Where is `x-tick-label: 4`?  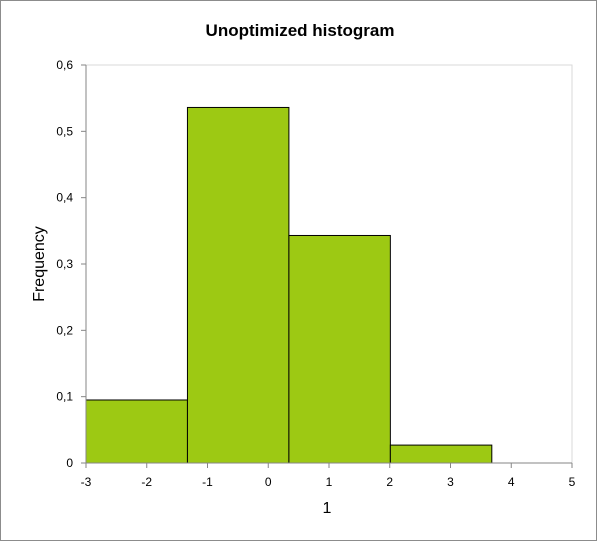 x-tick-label: 4 is located at coordinates (511, 482).